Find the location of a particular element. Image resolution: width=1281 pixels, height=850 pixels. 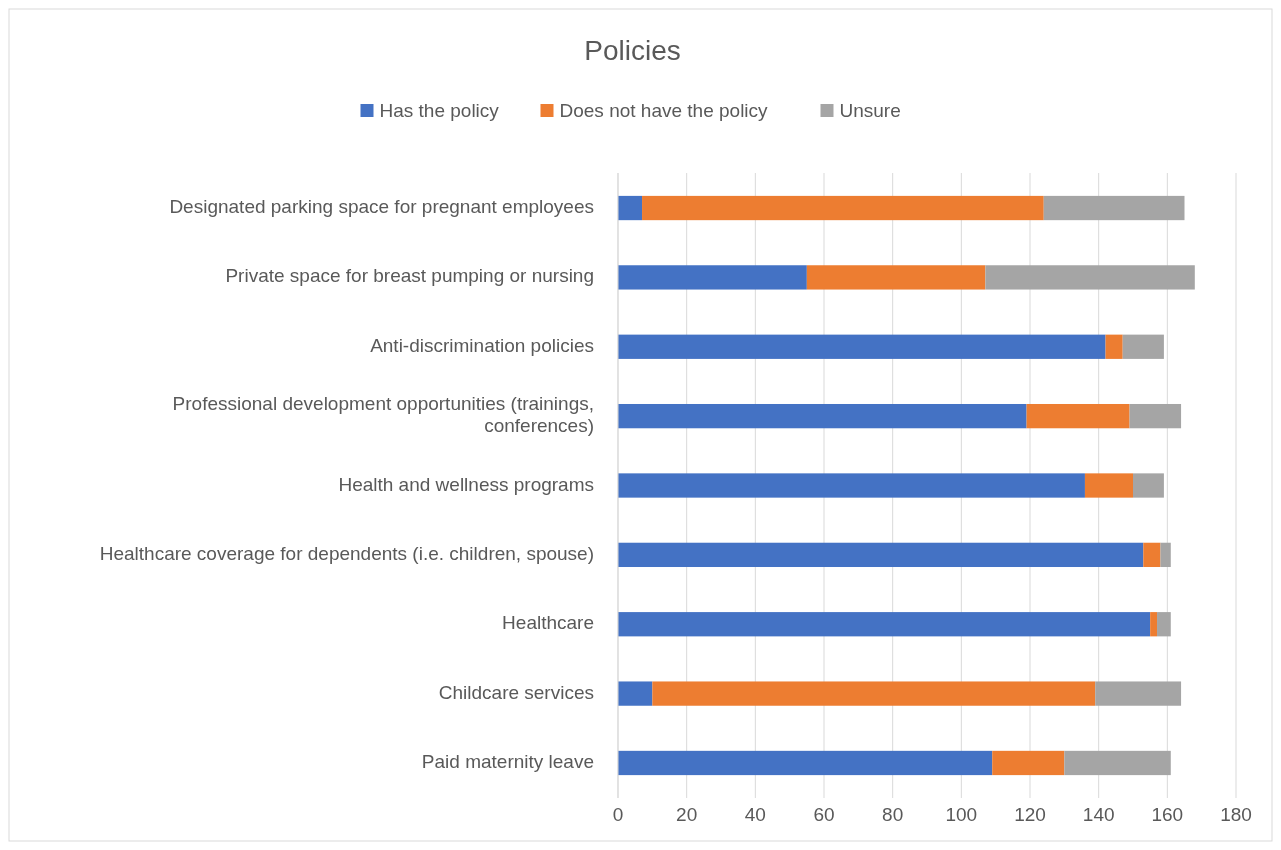

y-tick-label: Designated parking space for pregnant employees is located at coordinates (381, 207).